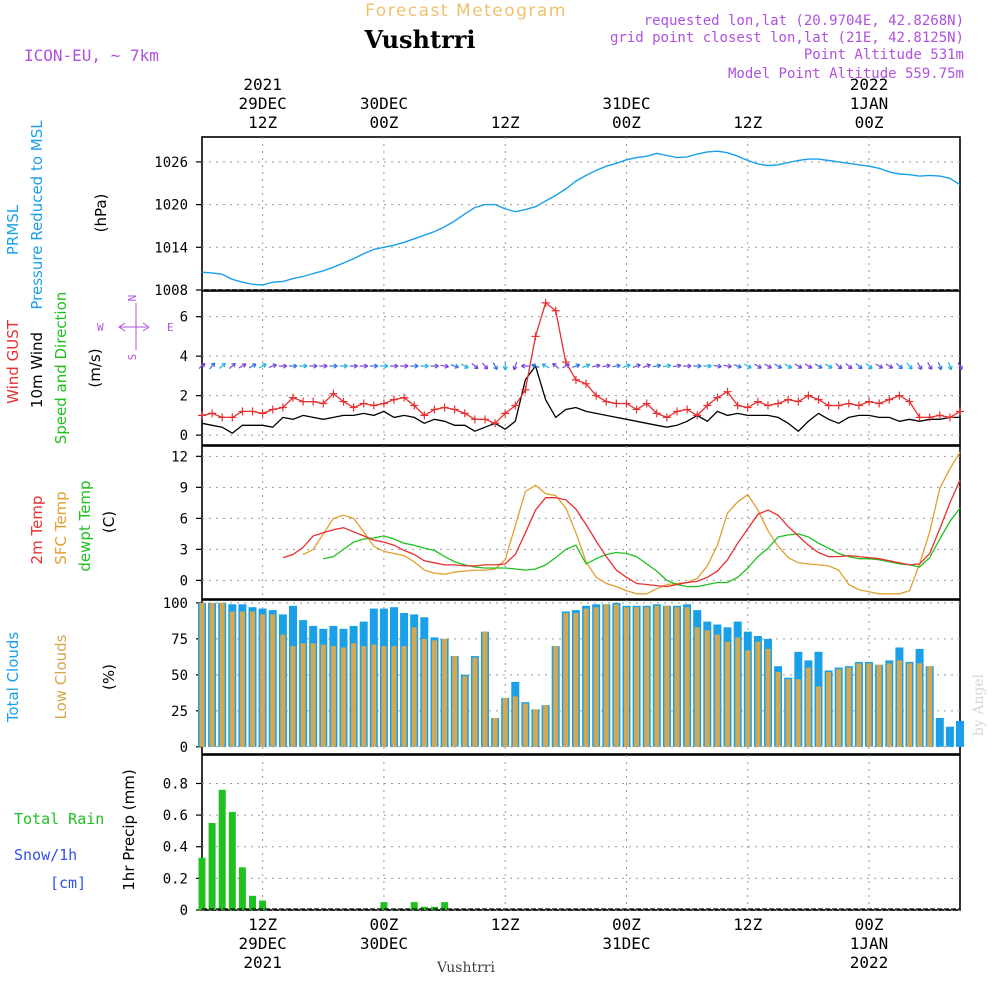 The width and height of the screenshot is (1000, 1000). I want to click on compass-w: W, so click(100, 327).